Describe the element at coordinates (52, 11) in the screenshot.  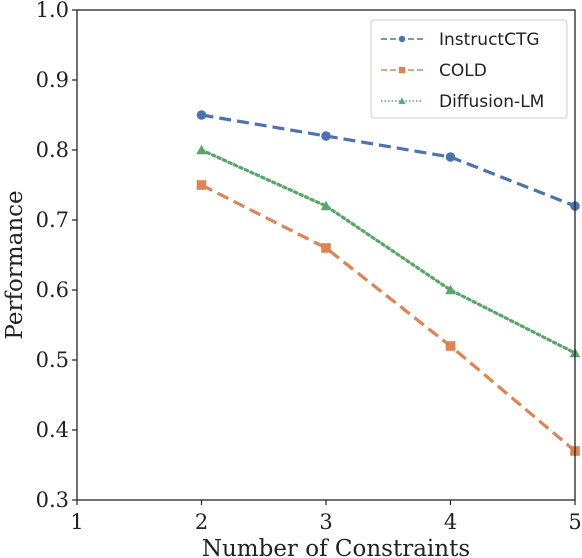
I see `y-tick-label: 1.0` at that location.